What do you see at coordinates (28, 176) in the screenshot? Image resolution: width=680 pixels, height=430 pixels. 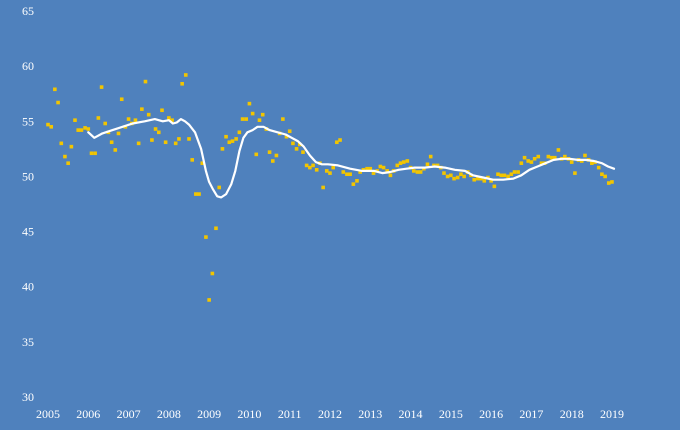 I see `y-tick-label: 50` at bounding box center [28, 176].